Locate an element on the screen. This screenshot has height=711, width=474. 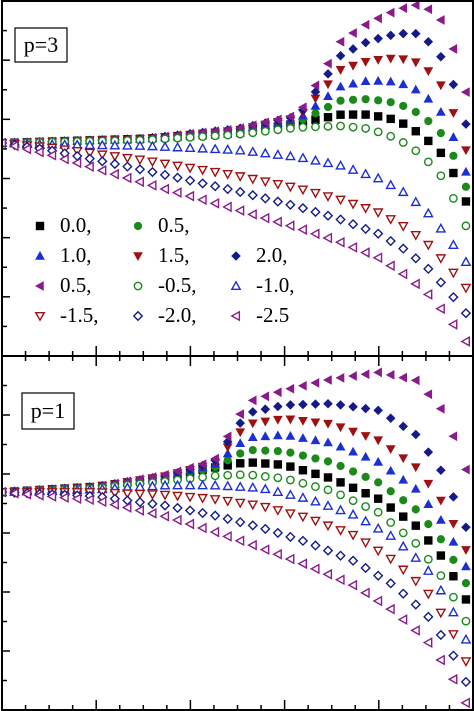
legend-item: -2.5 is located at coordinates (259, 315).